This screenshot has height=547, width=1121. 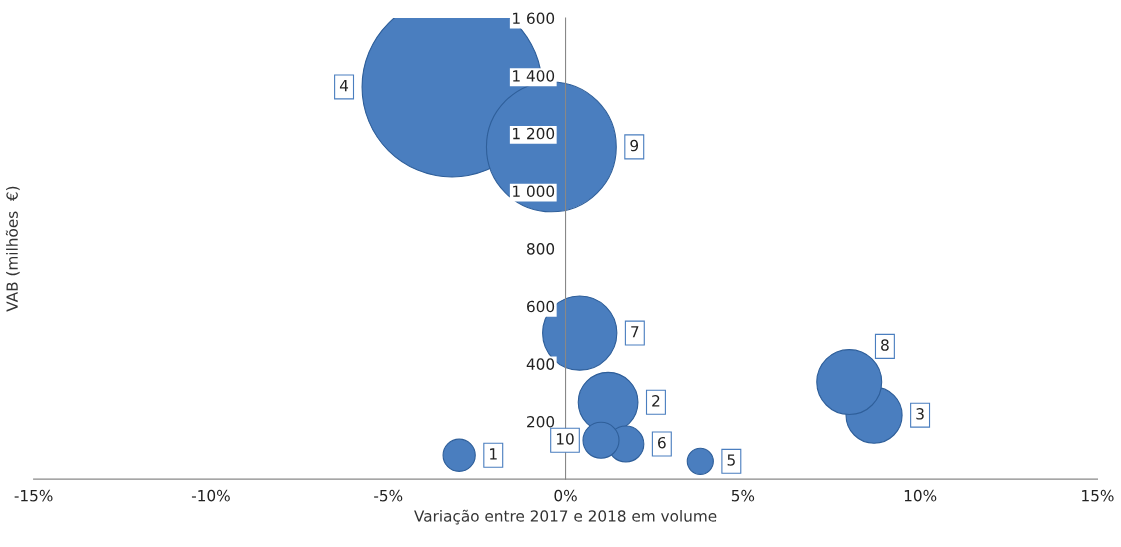 I want to click on annotation: 3, so click(x=920, y=414).